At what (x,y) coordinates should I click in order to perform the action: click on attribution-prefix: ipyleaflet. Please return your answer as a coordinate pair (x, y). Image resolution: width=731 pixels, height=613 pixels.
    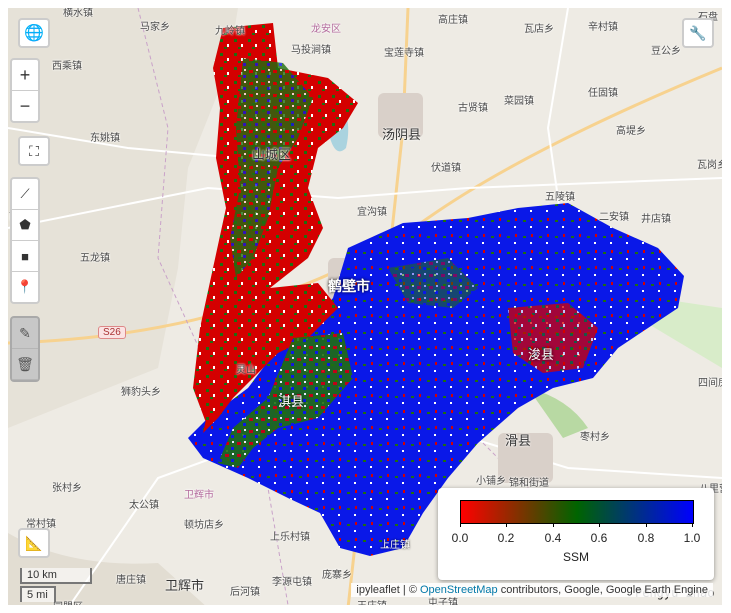
    Looking at the image, I should click on (378, 590).